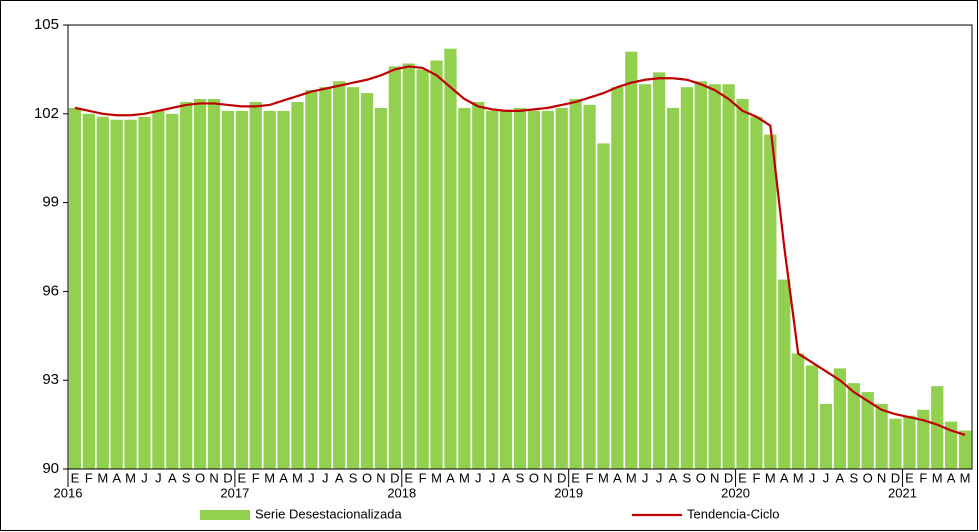  What do you see at coordinates (328, 513) in the screenshot?
I see `legend-label: Serie Desestacionalizada` at bounding box center [328, 513].